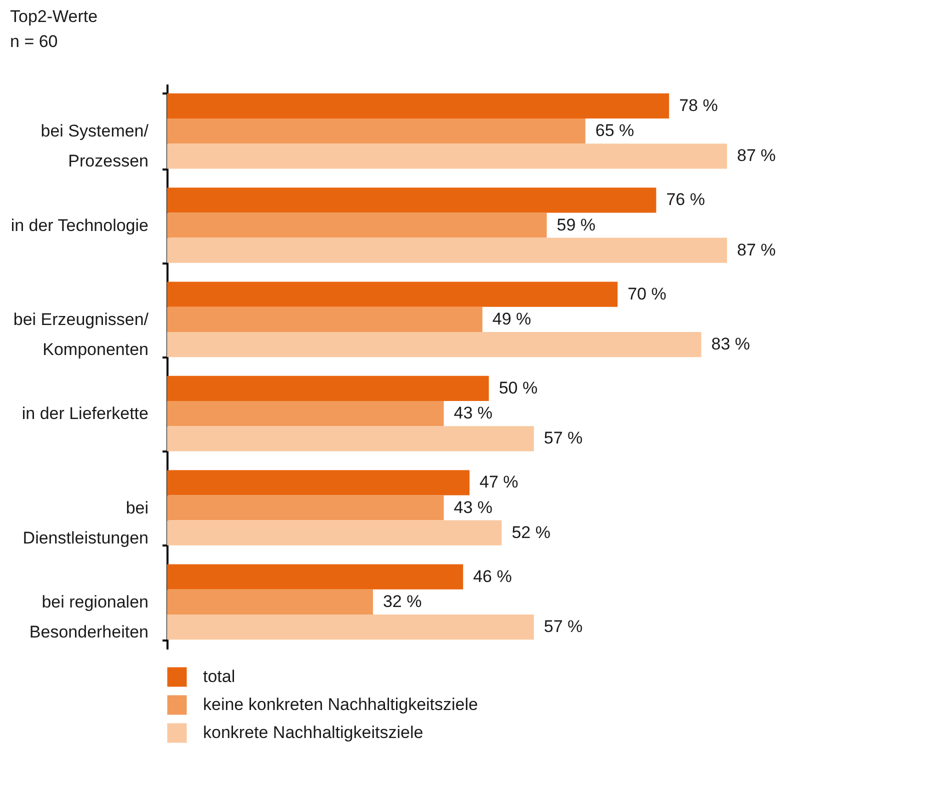 This screenshot has height=801, width=937. Describe the element at coordinates (647, 294) in the screenshot. I see `data-label: 70 %` at that location.